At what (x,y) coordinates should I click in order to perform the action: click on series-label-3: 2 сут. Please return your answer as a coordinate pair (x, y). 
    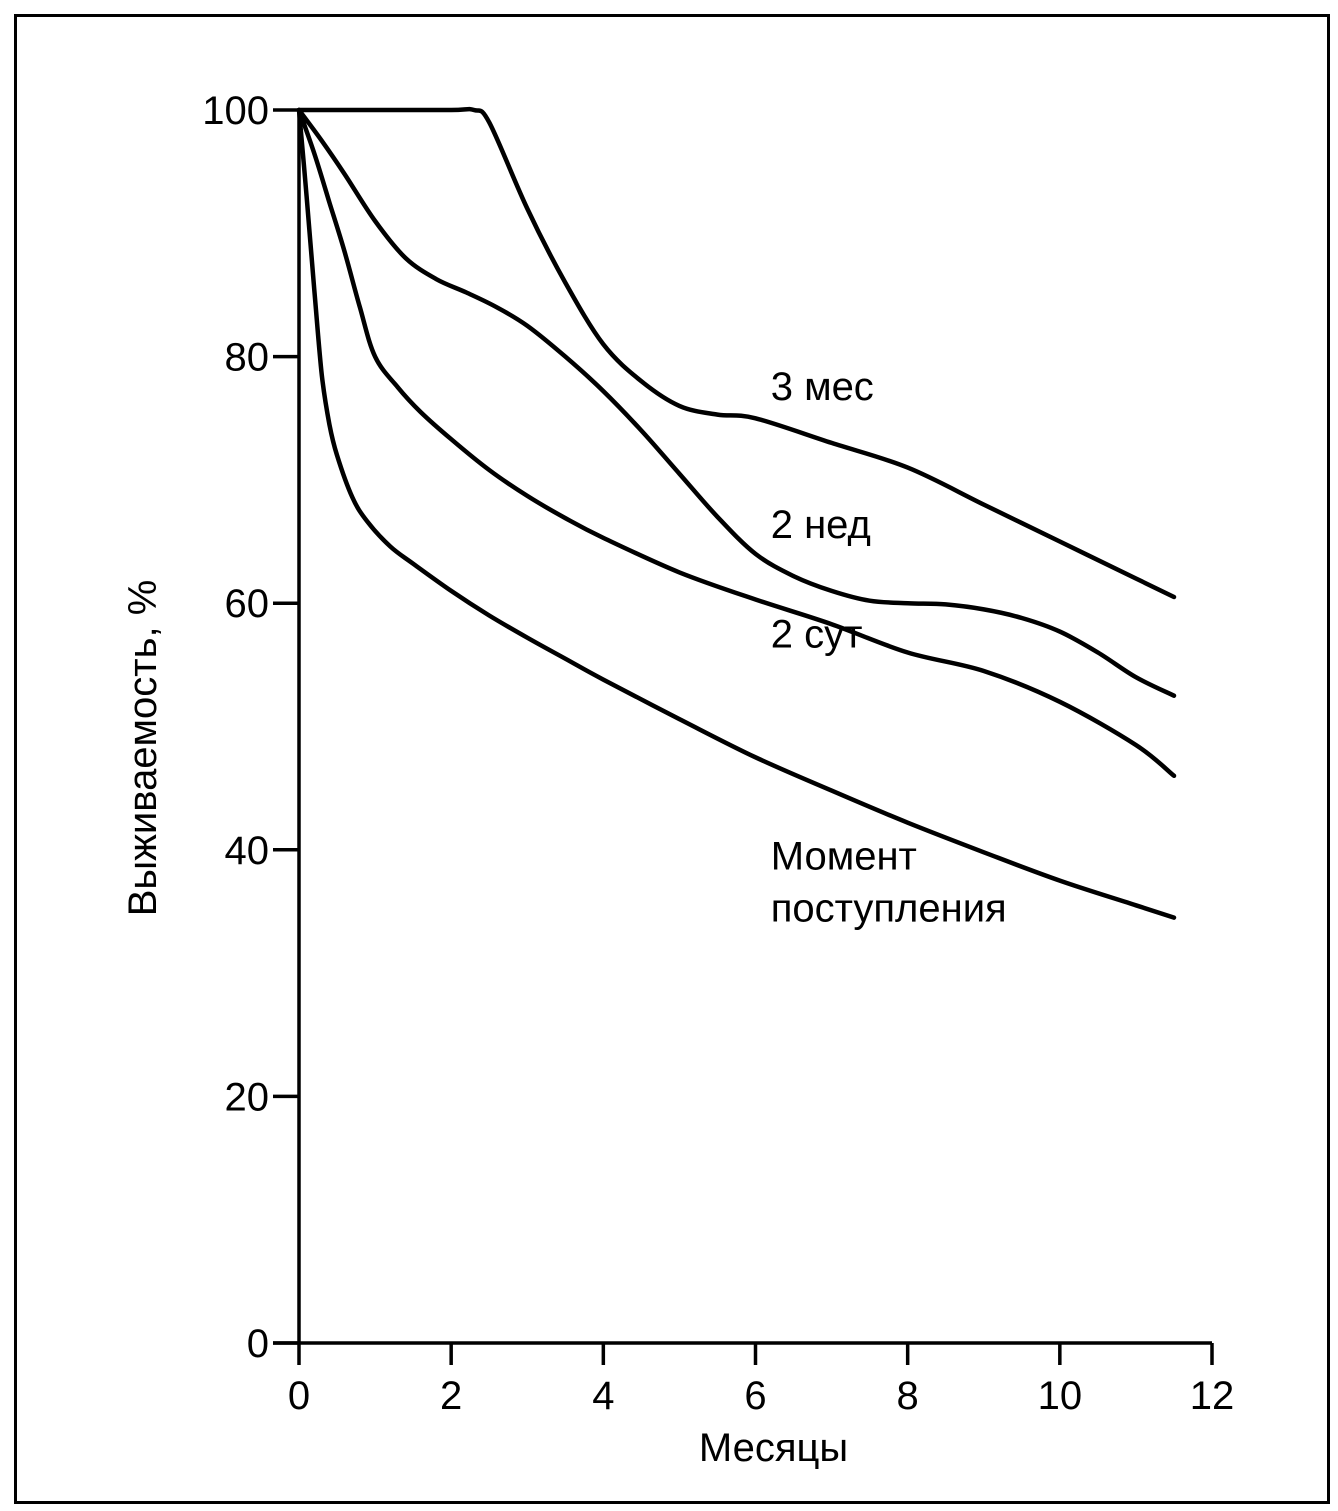
    Looking at the image, I should click on (817, 635).